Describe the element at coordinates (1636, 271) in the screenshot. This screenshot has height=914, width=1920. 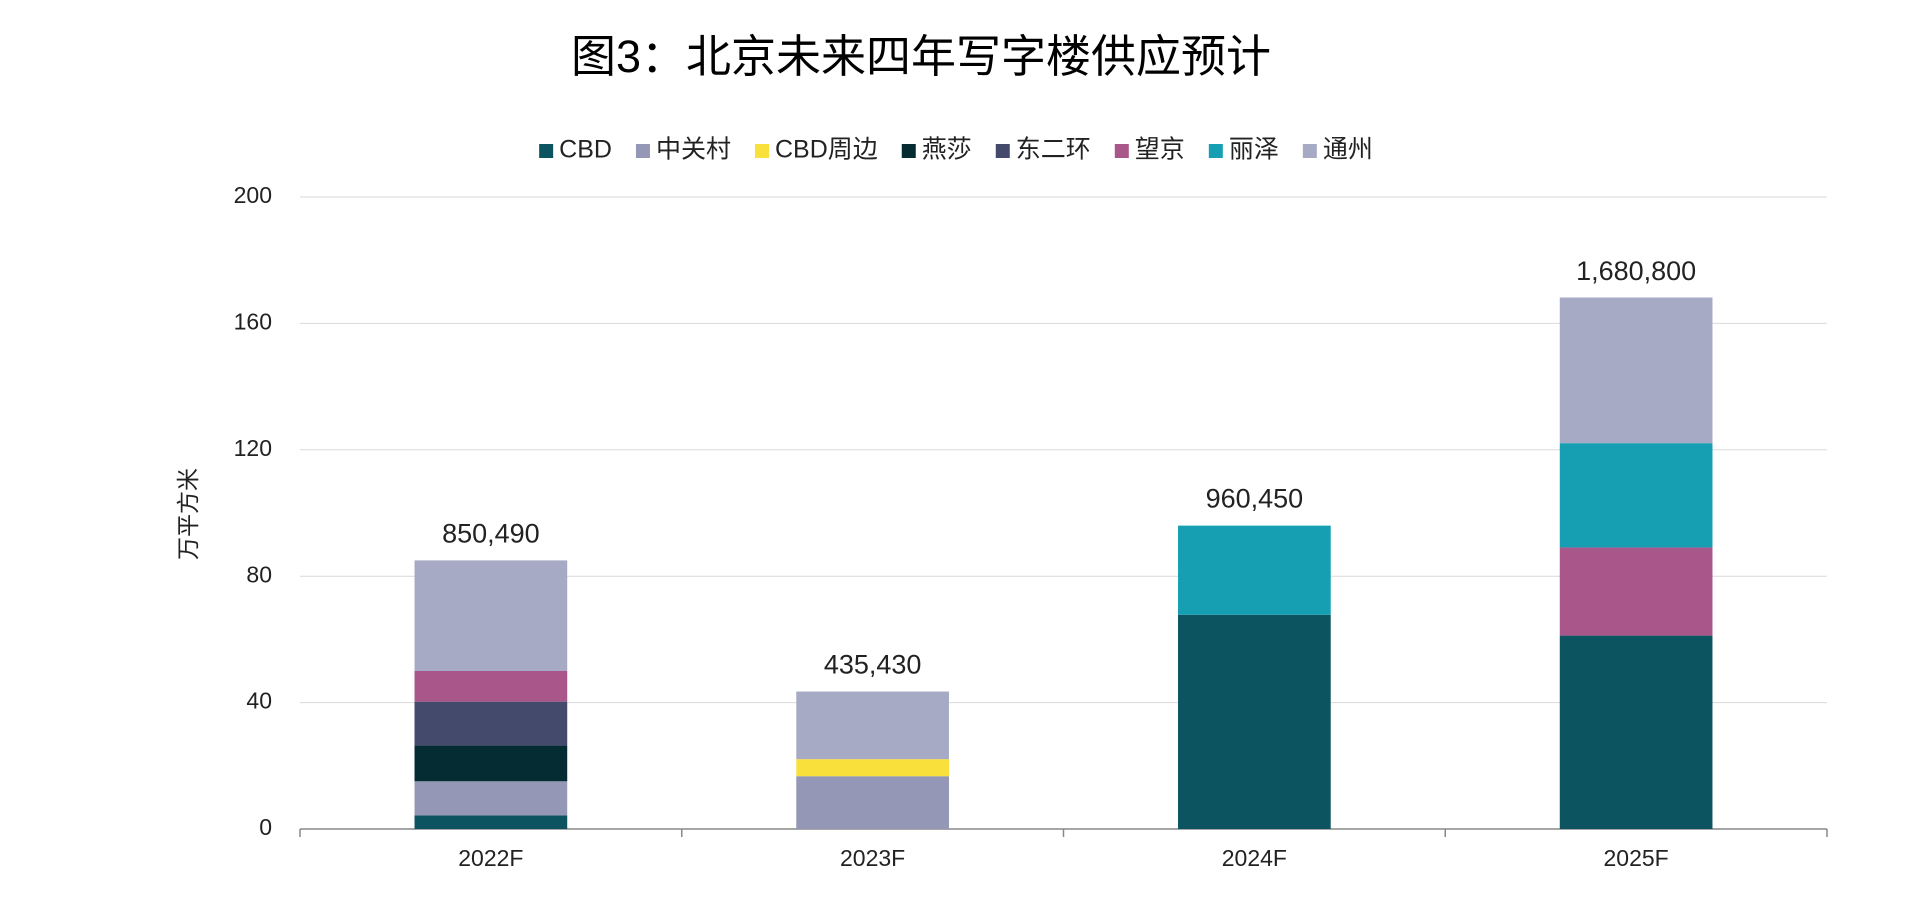
I see `total-label: 1,680,800` at that location.